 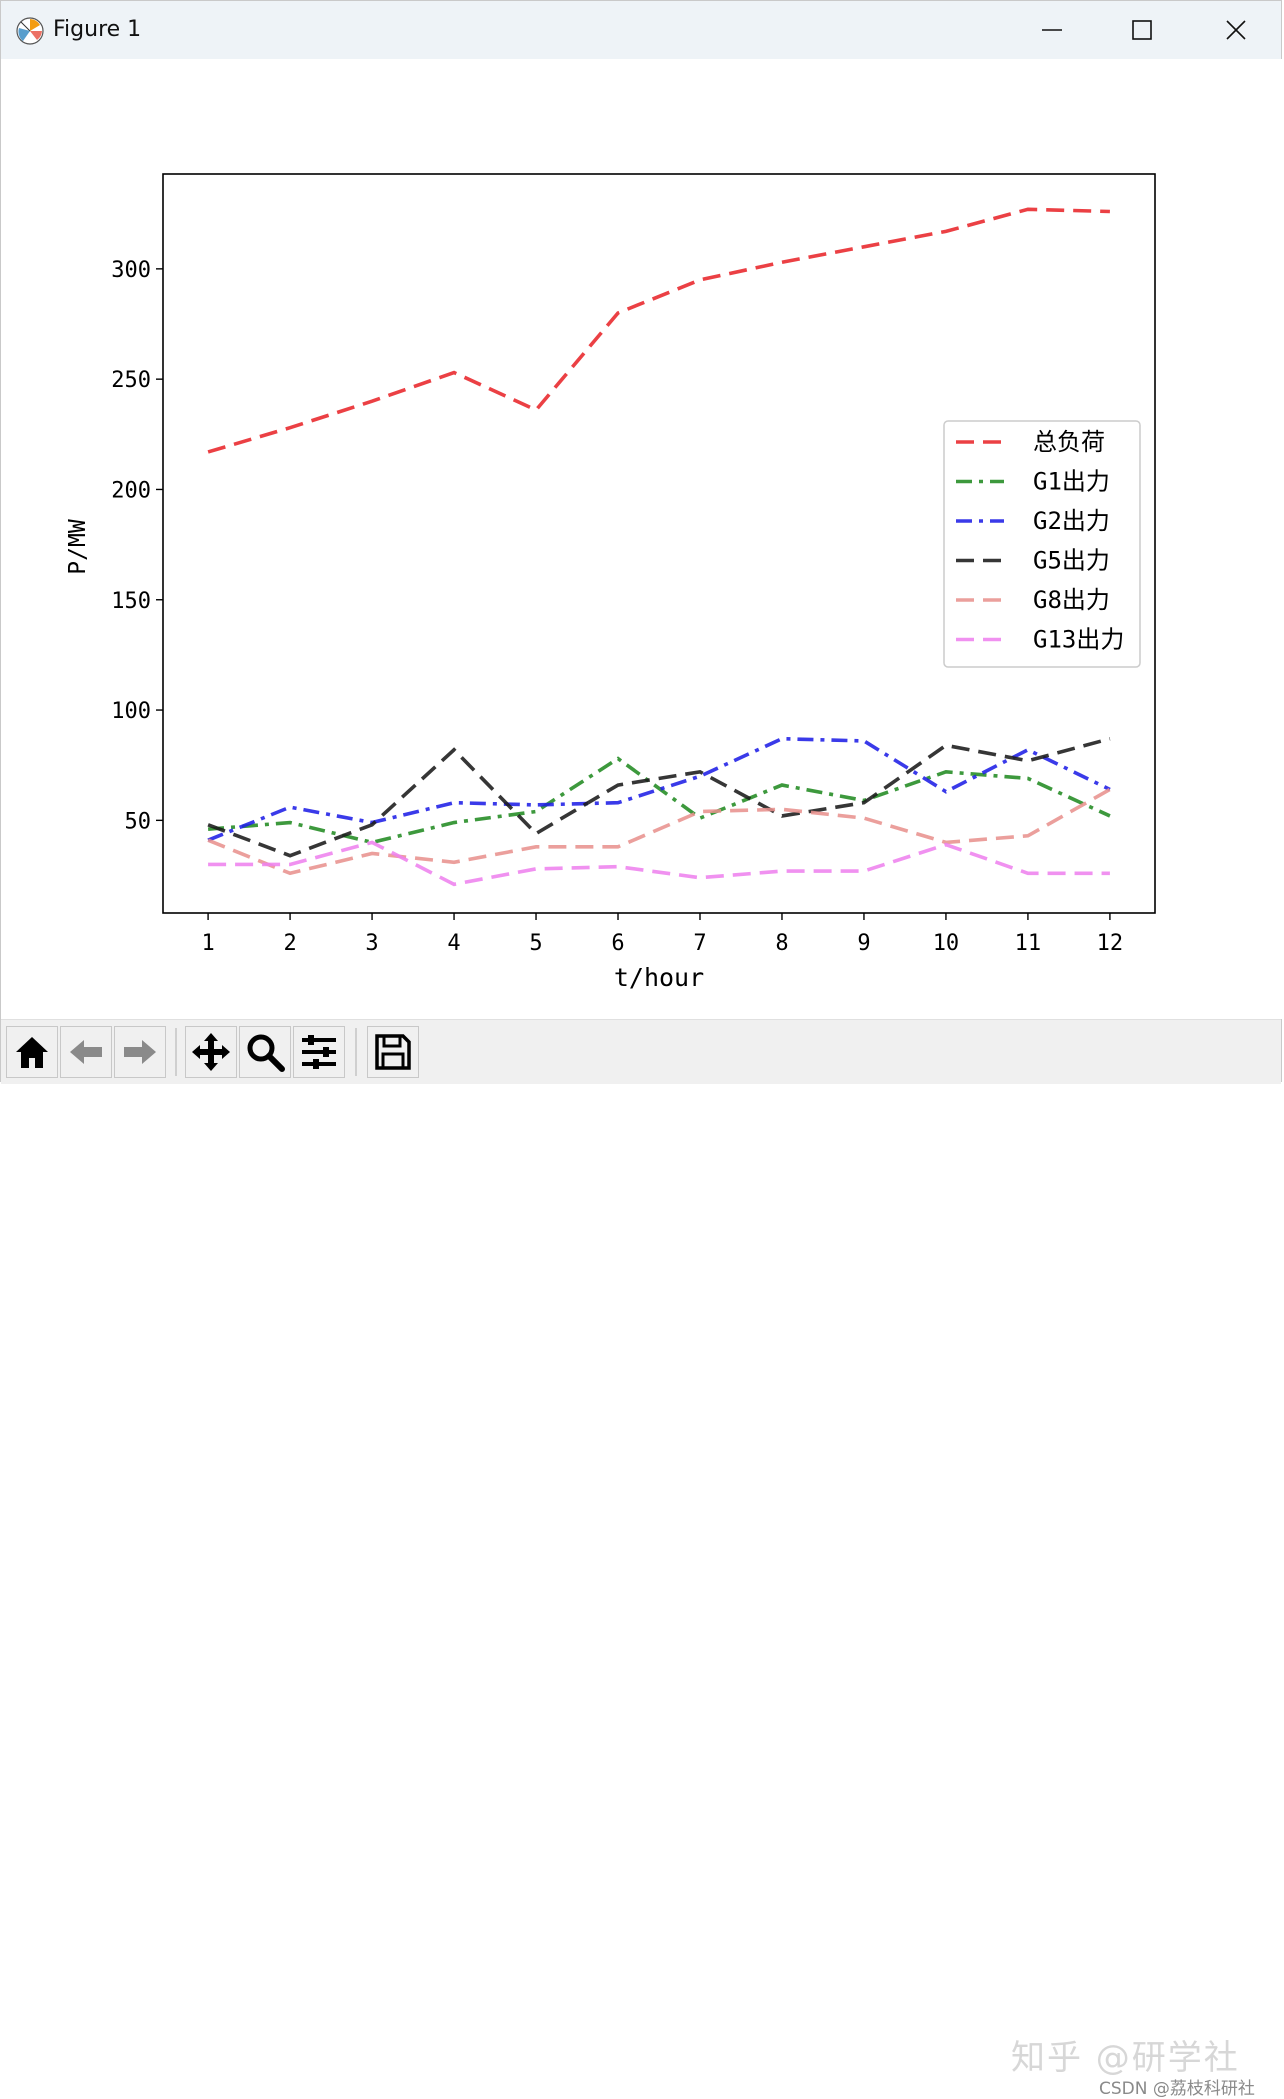 I want to click on x-tick-label: 6, so click(x=617, y=943).